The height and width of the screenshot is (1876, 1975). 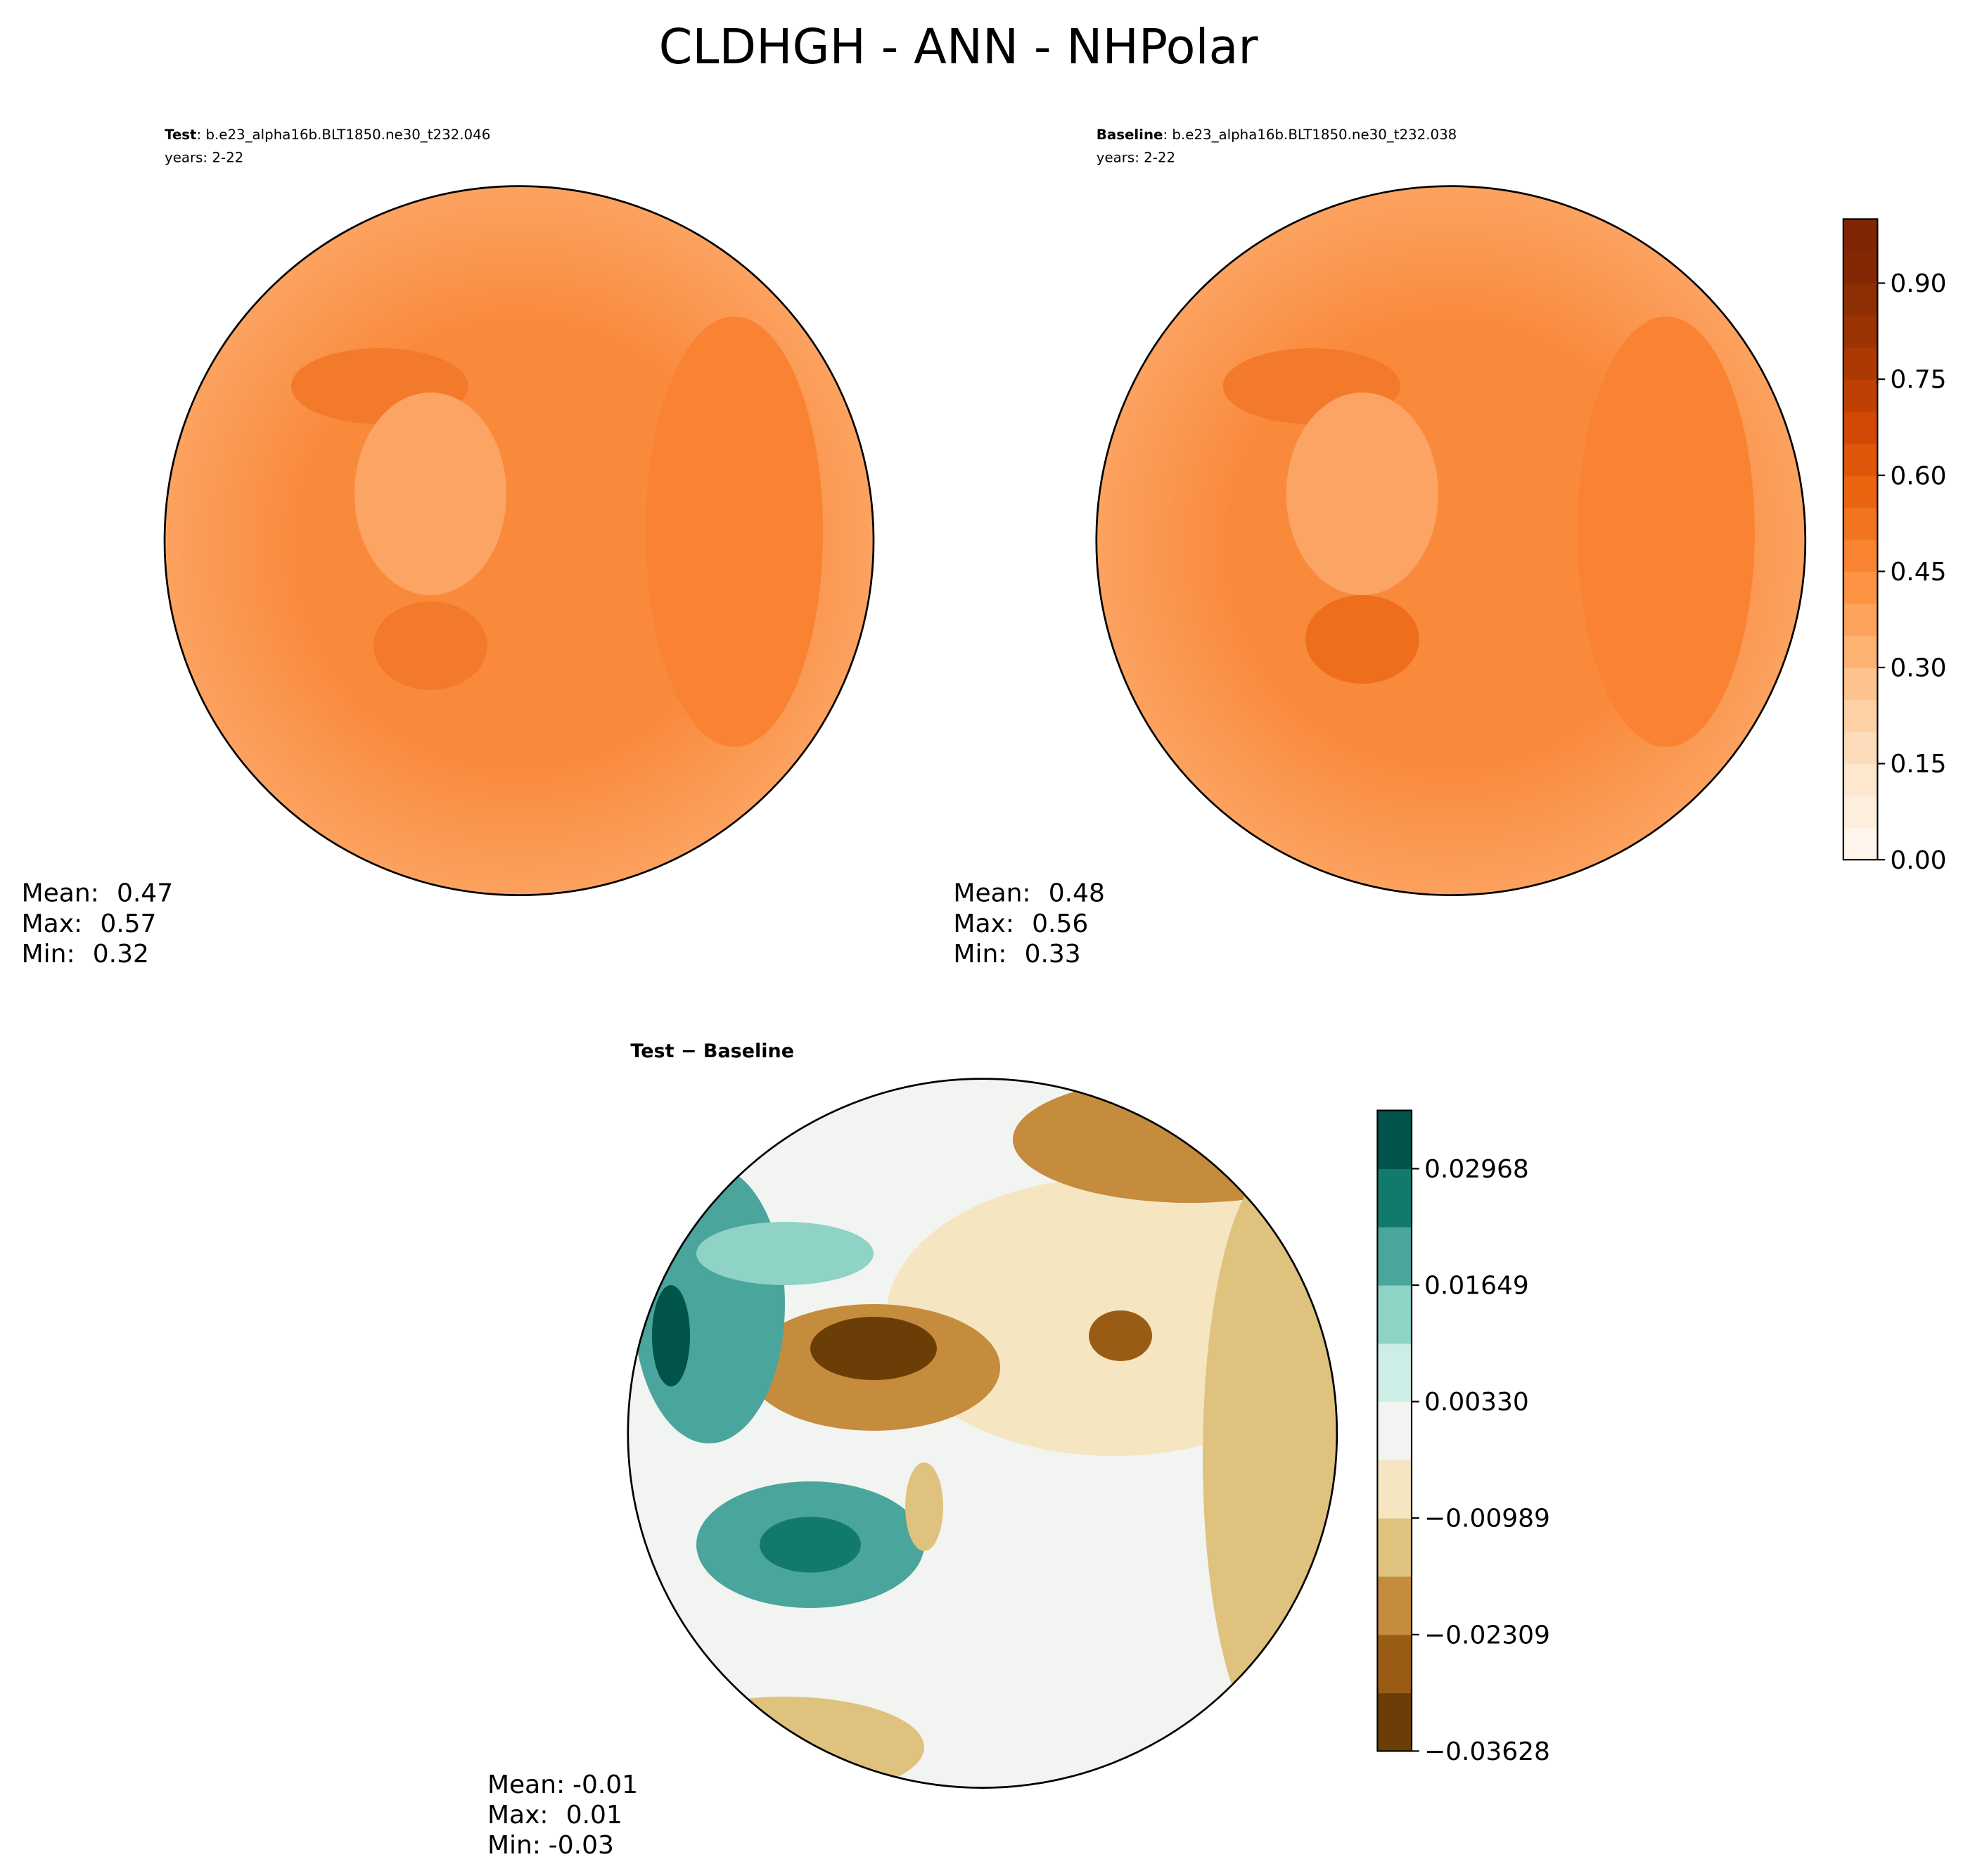 I want to click on stat-line: Min: 0.33, so click(x=1016, y=955).